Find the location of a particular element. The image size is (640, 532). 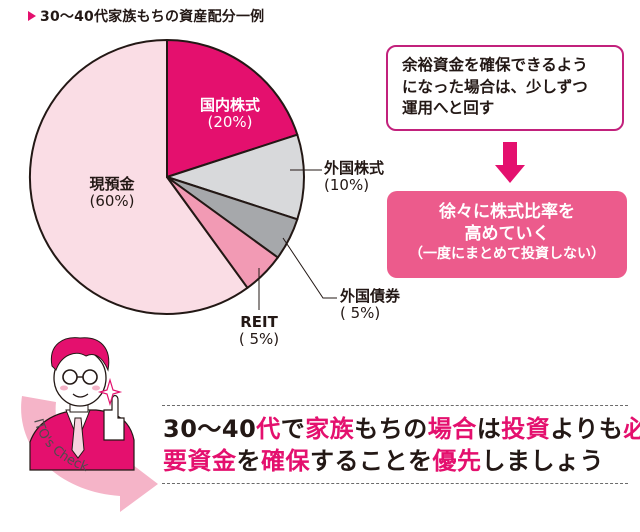

highlight-text: 投資 is located at coordinates (526, 429).